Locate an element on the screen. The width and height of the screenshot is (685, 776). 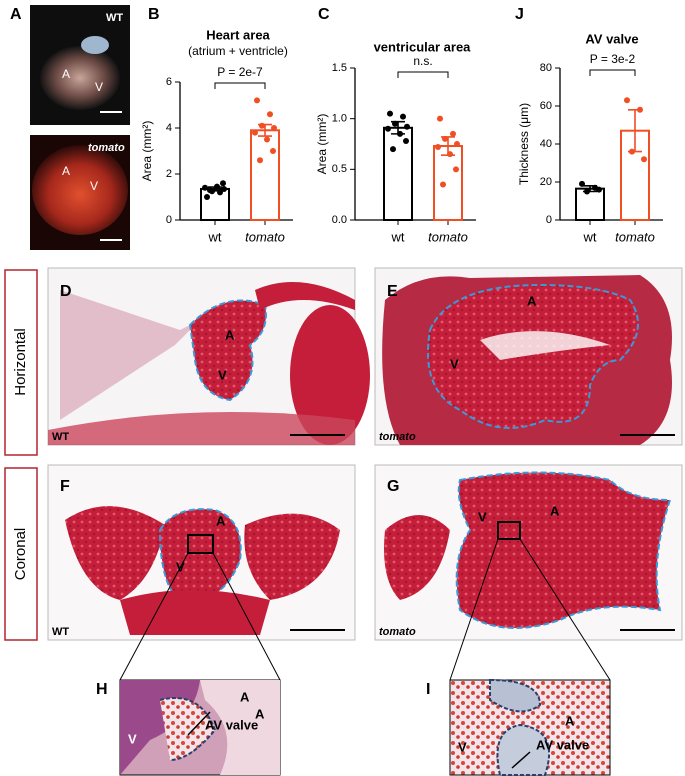
image-label: tomato is located at coordinates (397, 437).